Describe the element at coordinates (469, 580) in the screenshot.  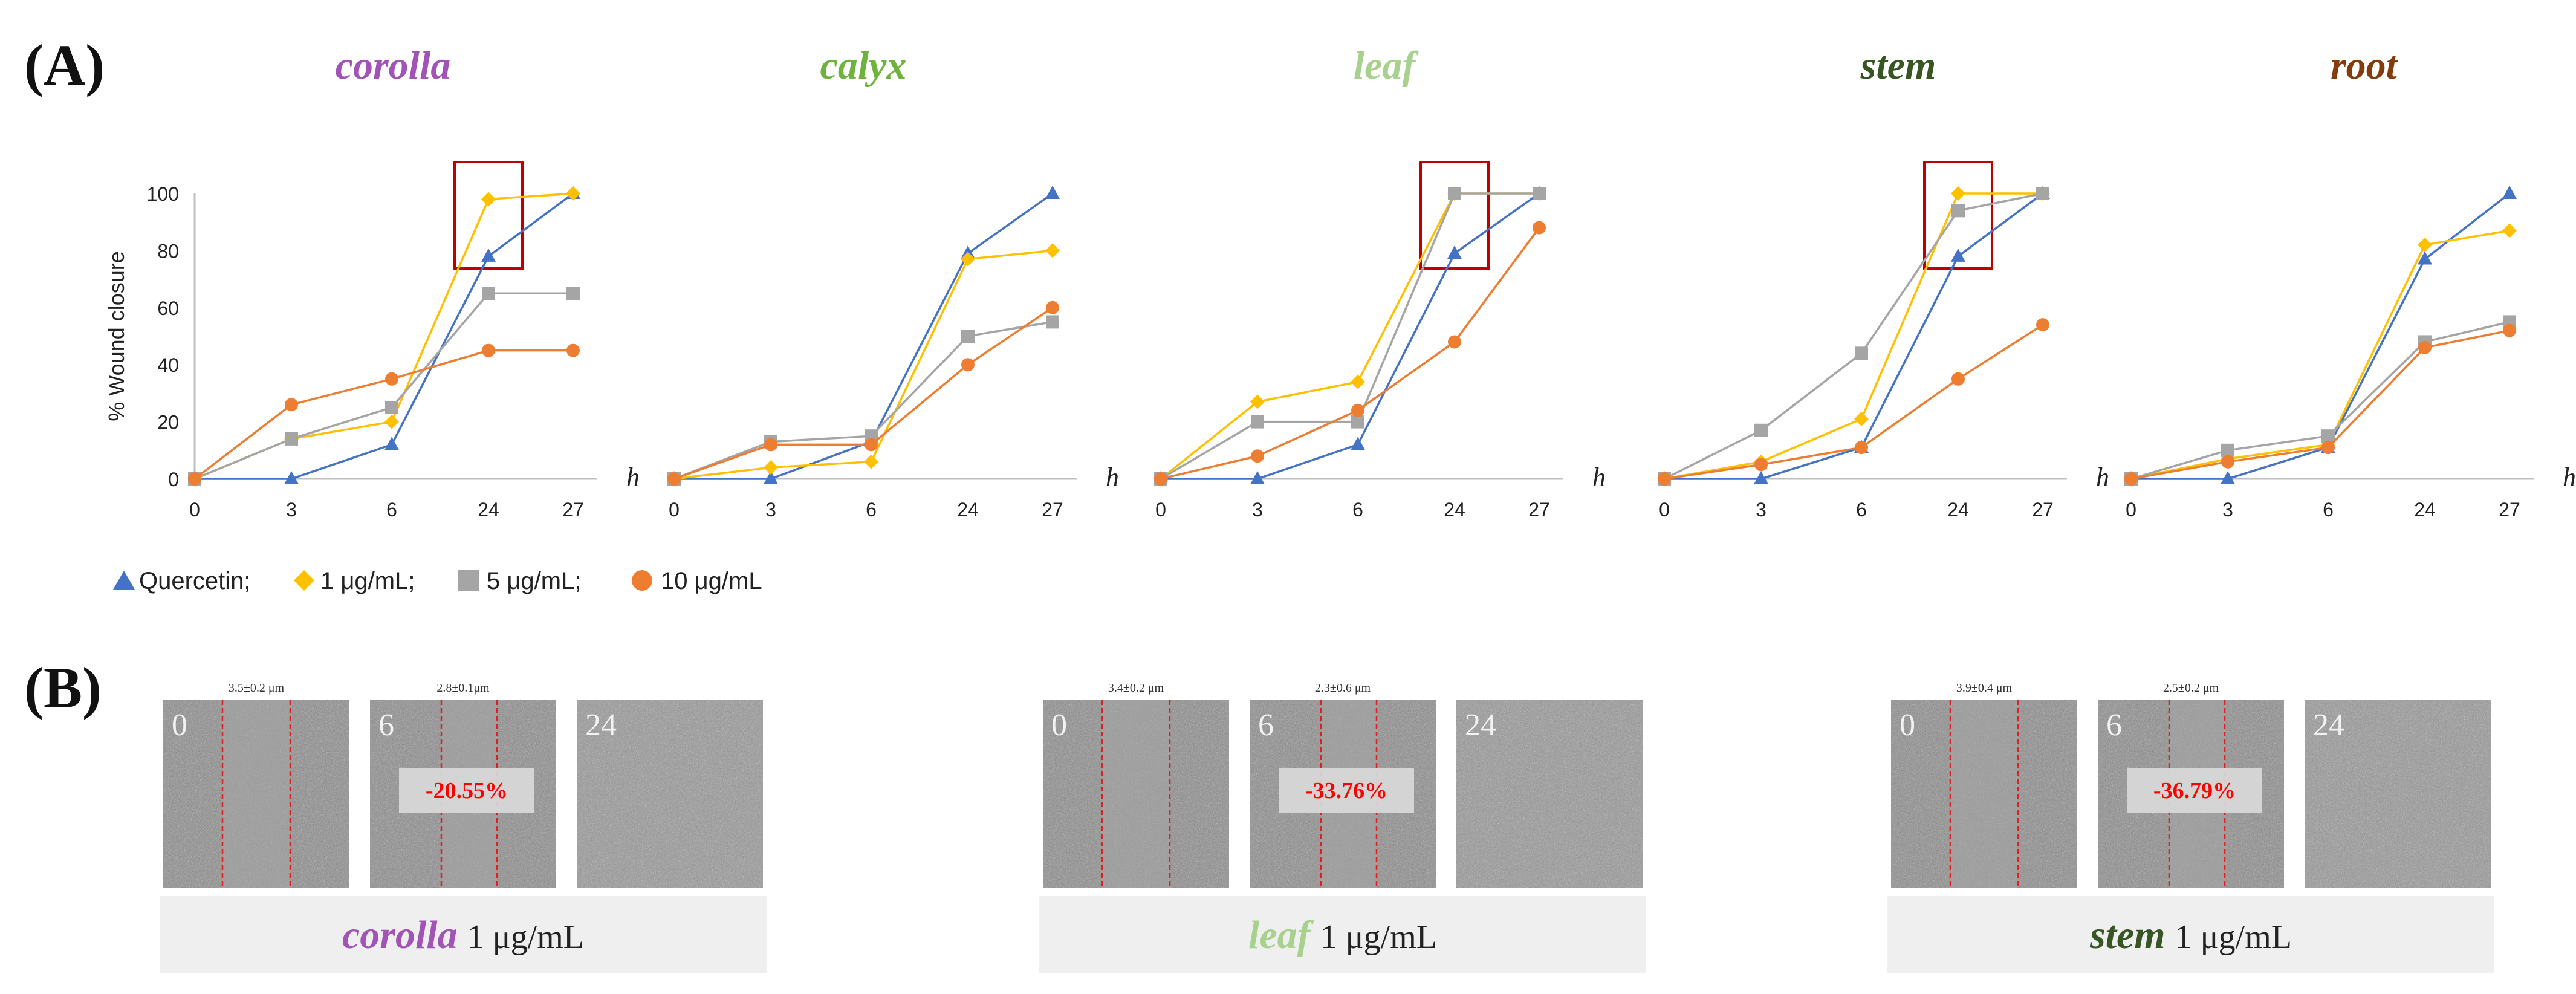
I see `legend-5ug-marker` at that location.